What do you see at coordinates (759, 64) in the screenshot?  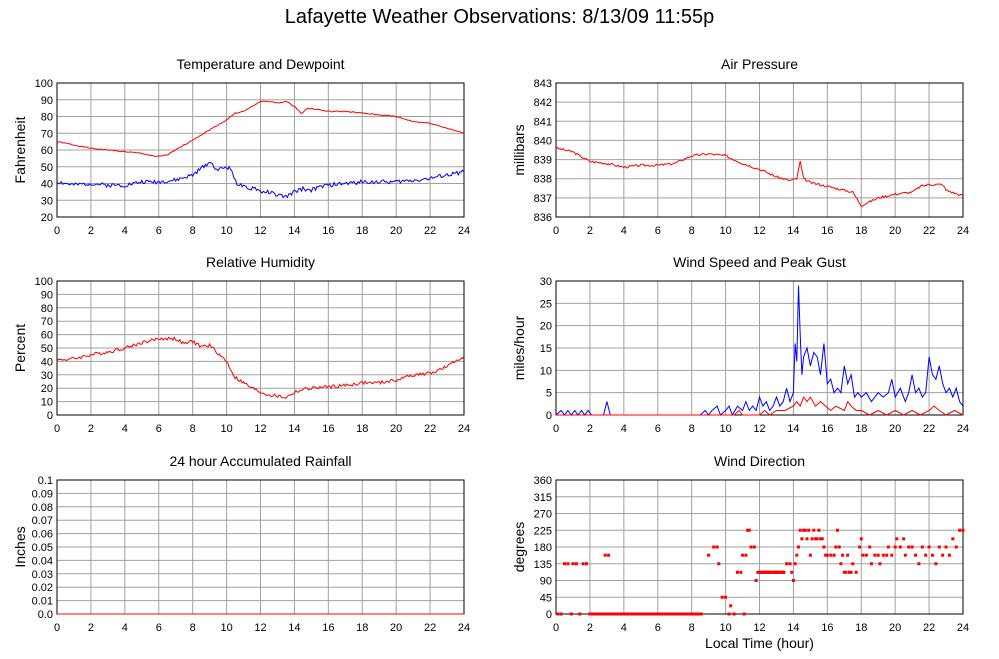 I see `panel-title: Air Pressure` at bounding box center [759, 64].